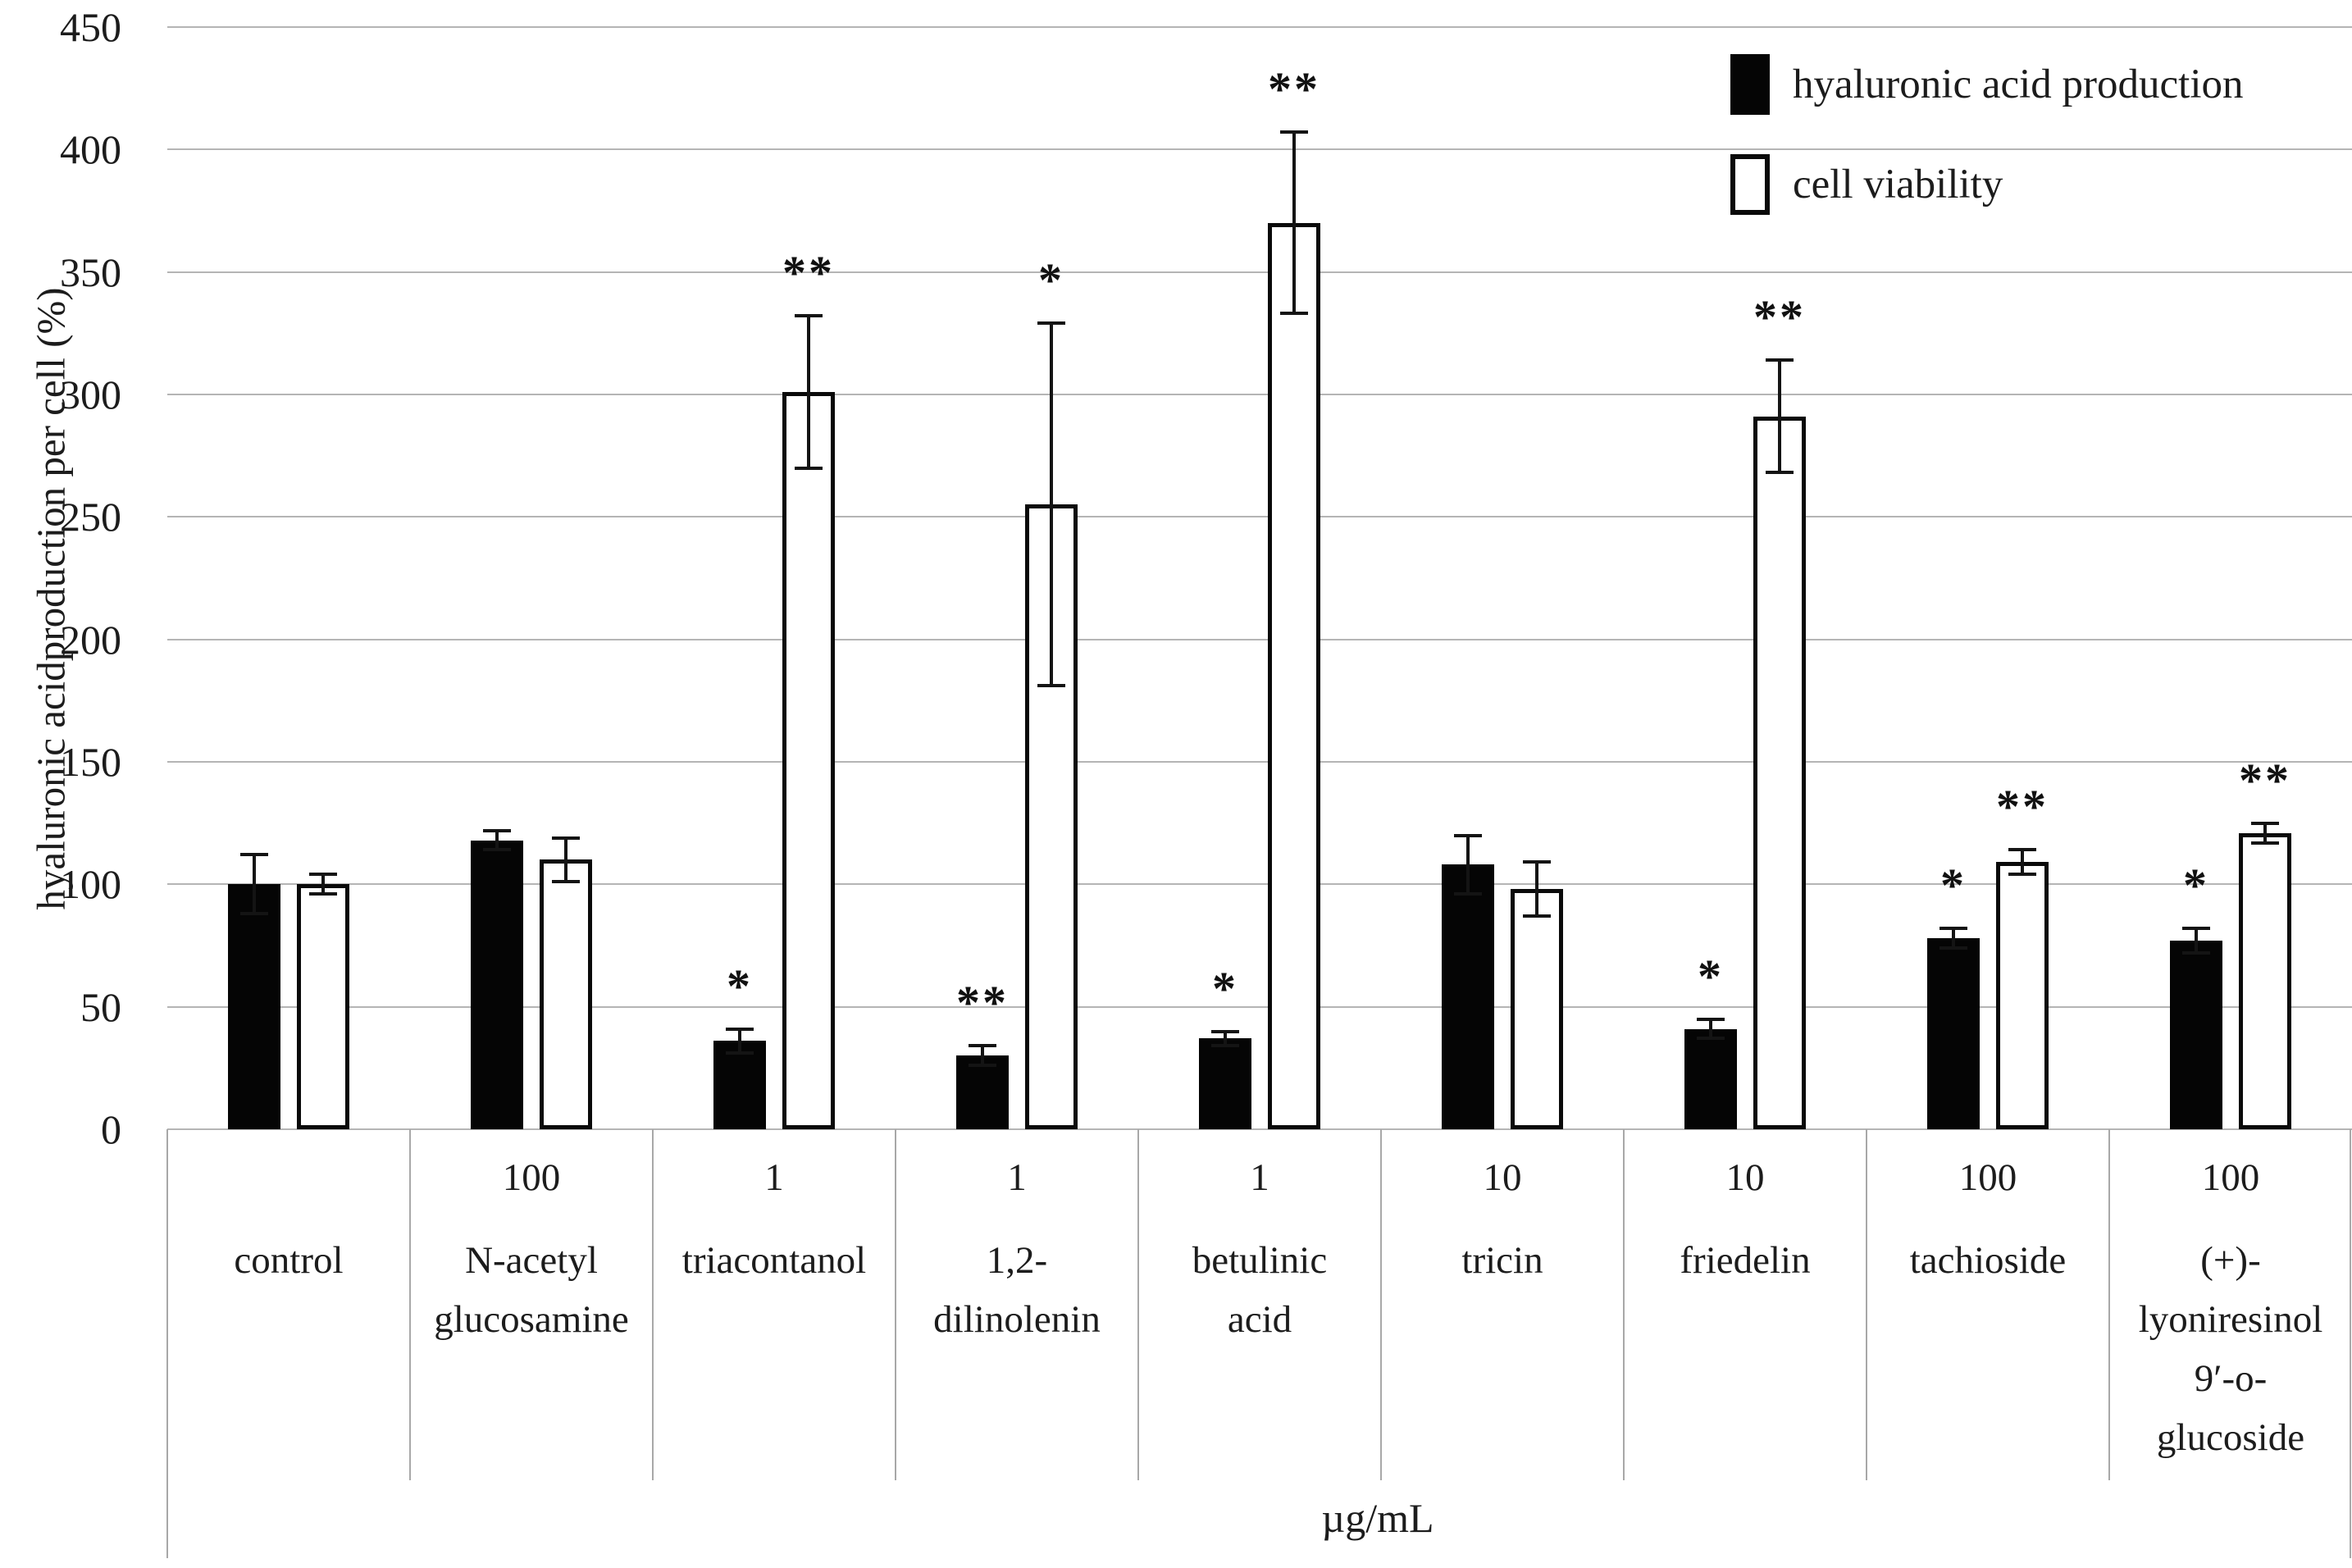 This screenshot has width=2352, height=1568. I want to click on category-label-1-line-1: control, so click(289, 1261).